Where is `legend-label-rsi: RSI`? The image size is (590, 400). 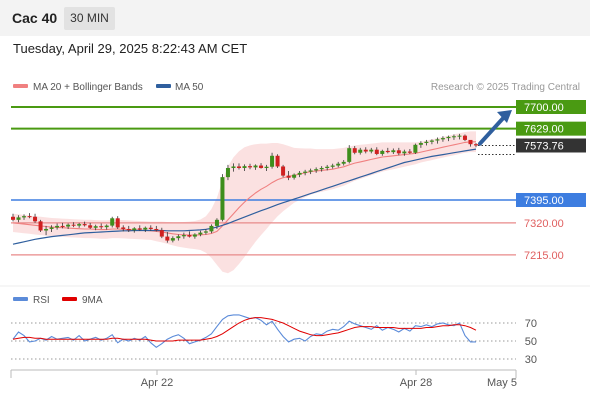
legend-label-rsi: RSI is located at coordinates (41, 300).